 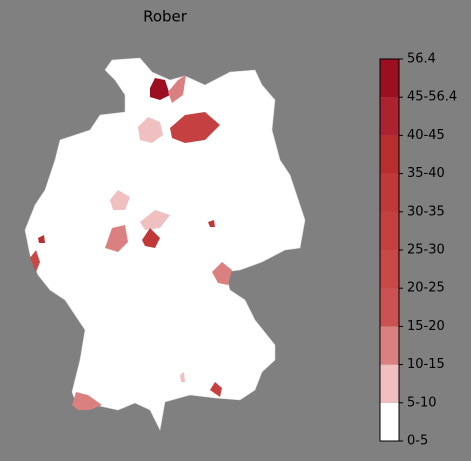 I want to click on colorbar-label: 20-25, so click(x=426, y=288).